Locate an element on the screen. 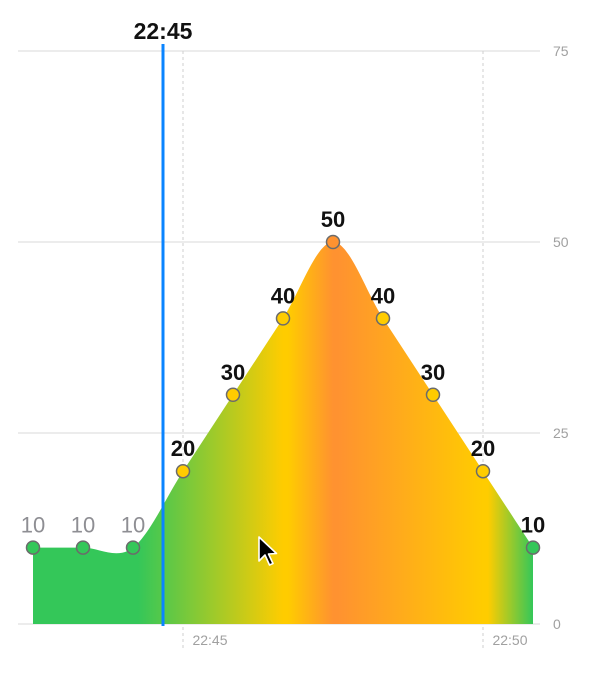 This screenshot has height=682, width=592. data-label: 50 is located at coordinates (333, 219).